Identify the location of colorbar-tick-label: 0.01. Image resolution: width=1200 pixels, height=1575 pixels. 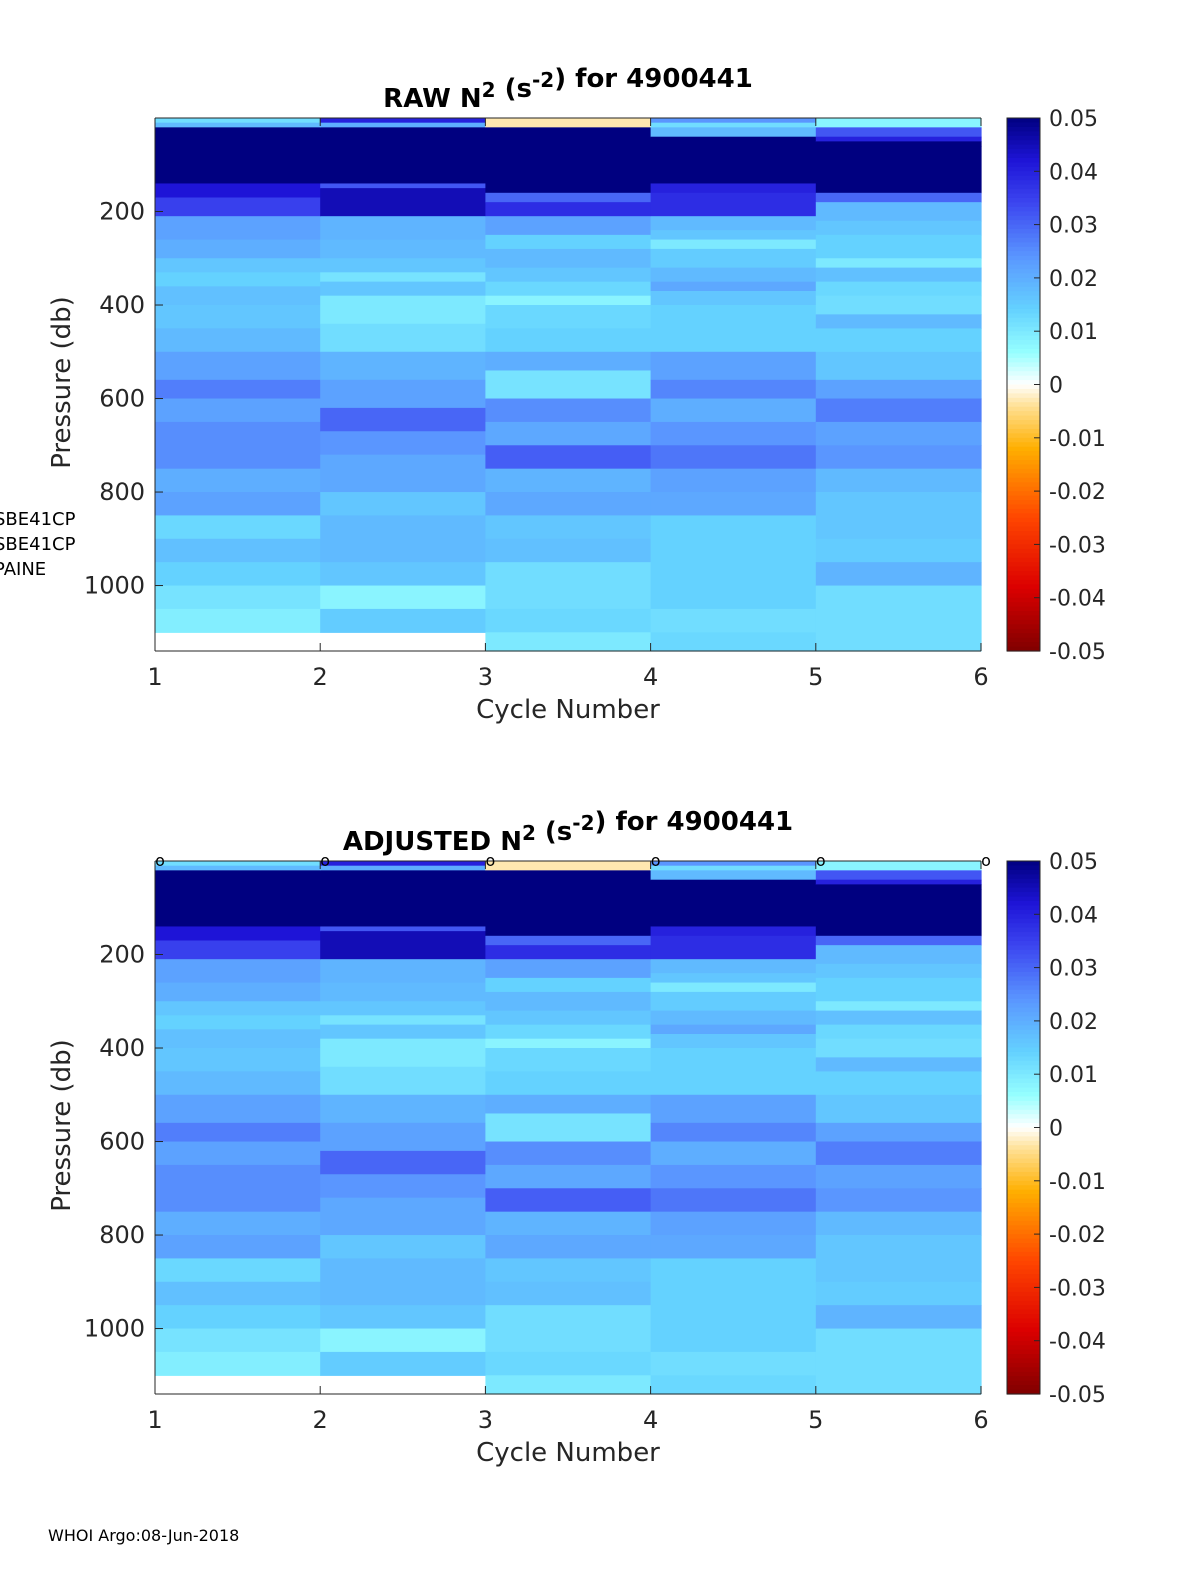
(1073, 1075).